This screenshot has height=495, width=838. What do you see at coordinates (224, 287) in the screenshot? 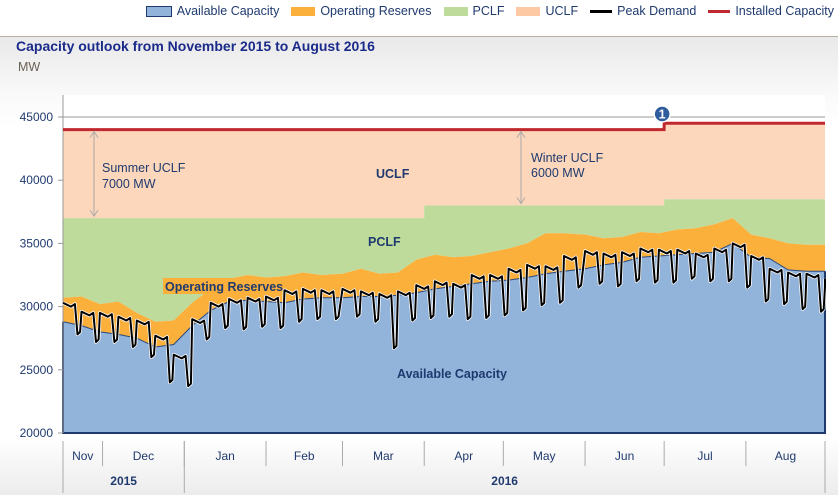
I see `operating-reserves-label: Operating Reserves` at bounding box center [224, 287].